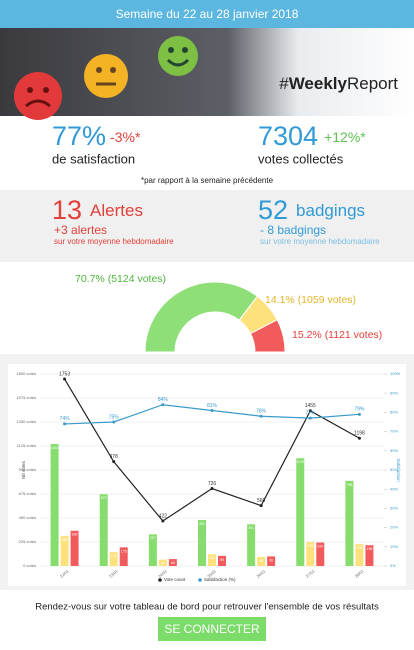 Image resolution: width=414 pixels, height=650 pixels. What do you see at coordinates (330, 210) in the screenshot?
I see `alert-unit: badgings` at bounding box center [330, 210].